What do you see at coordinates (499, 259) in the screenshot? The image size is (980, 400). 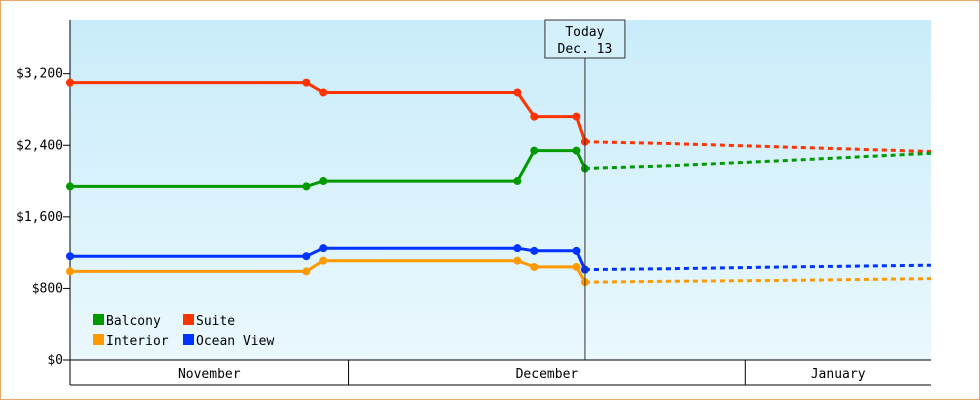 I see `series-ocean-view` at bounding box center [499, 259].